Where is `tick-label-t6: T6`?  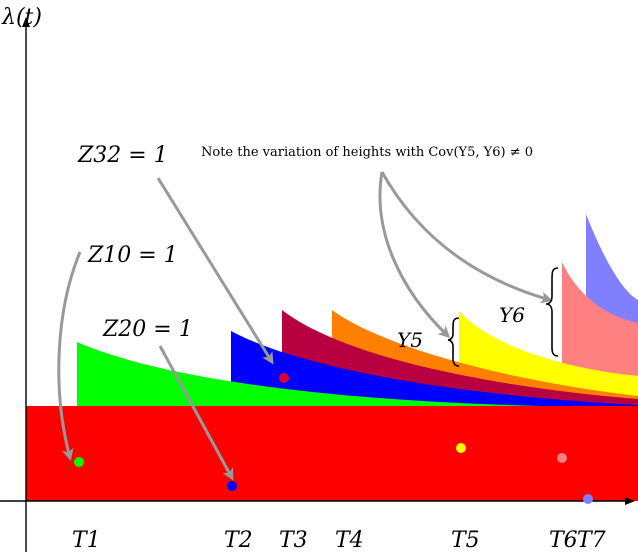 tick-label-t6: T6 is located at coordinates (563, 540).